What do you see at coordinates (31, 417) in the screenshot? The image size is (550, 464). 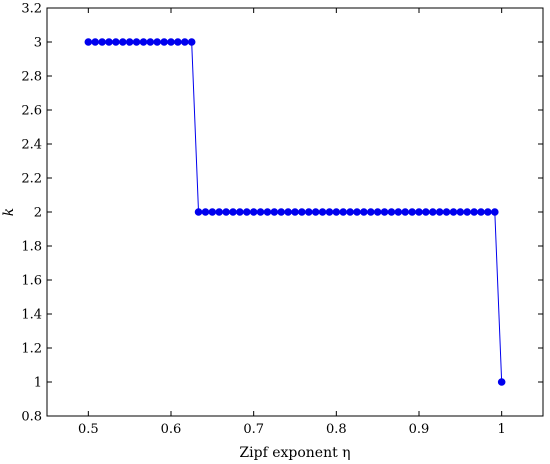 I see `y-tick-label: 0.8` at bounding box center [31, 417].